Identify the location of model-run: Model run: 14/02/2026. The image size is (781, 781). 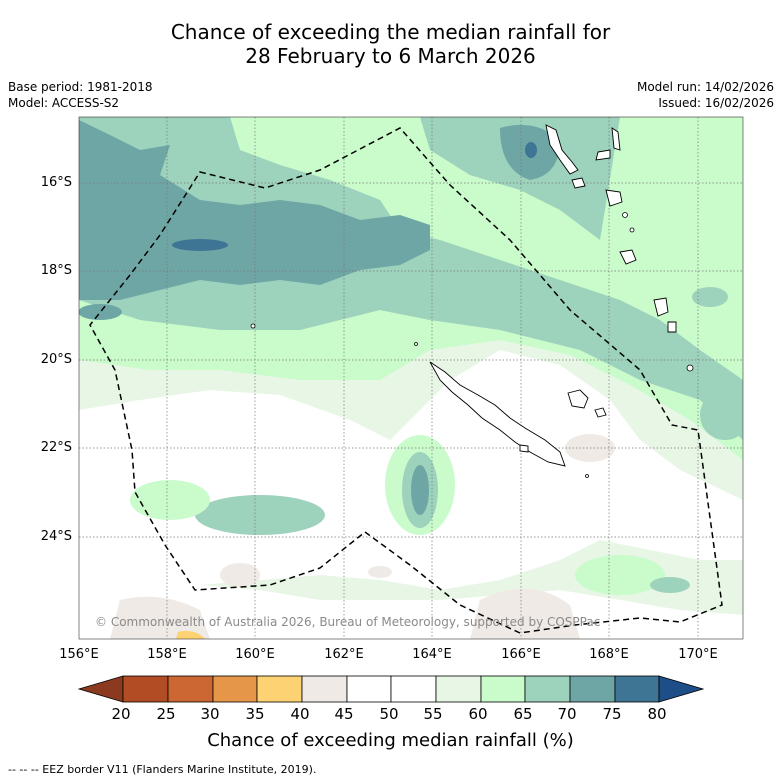
(705, 87).